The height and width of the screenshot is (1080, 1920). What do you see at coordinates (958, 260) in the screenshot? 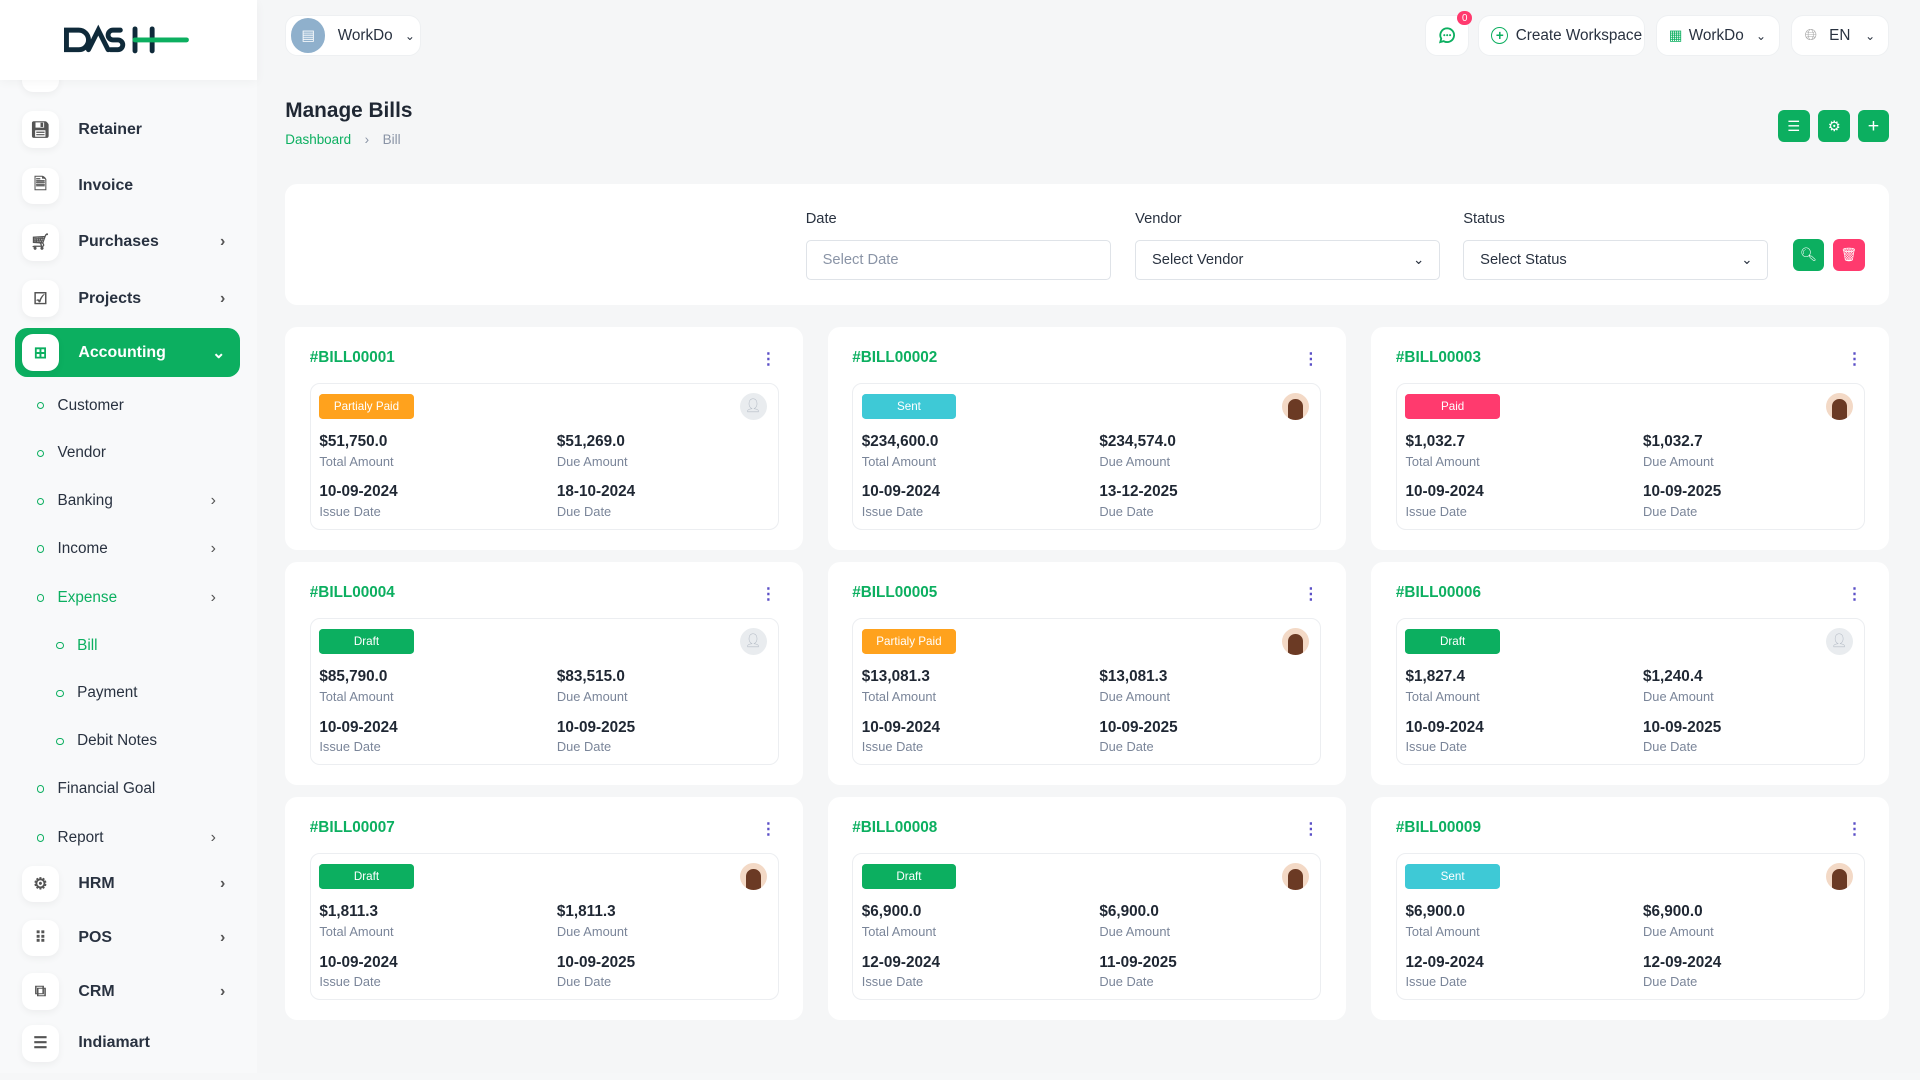
I see `date-input: Select Date` at bounding box center [958, 260].